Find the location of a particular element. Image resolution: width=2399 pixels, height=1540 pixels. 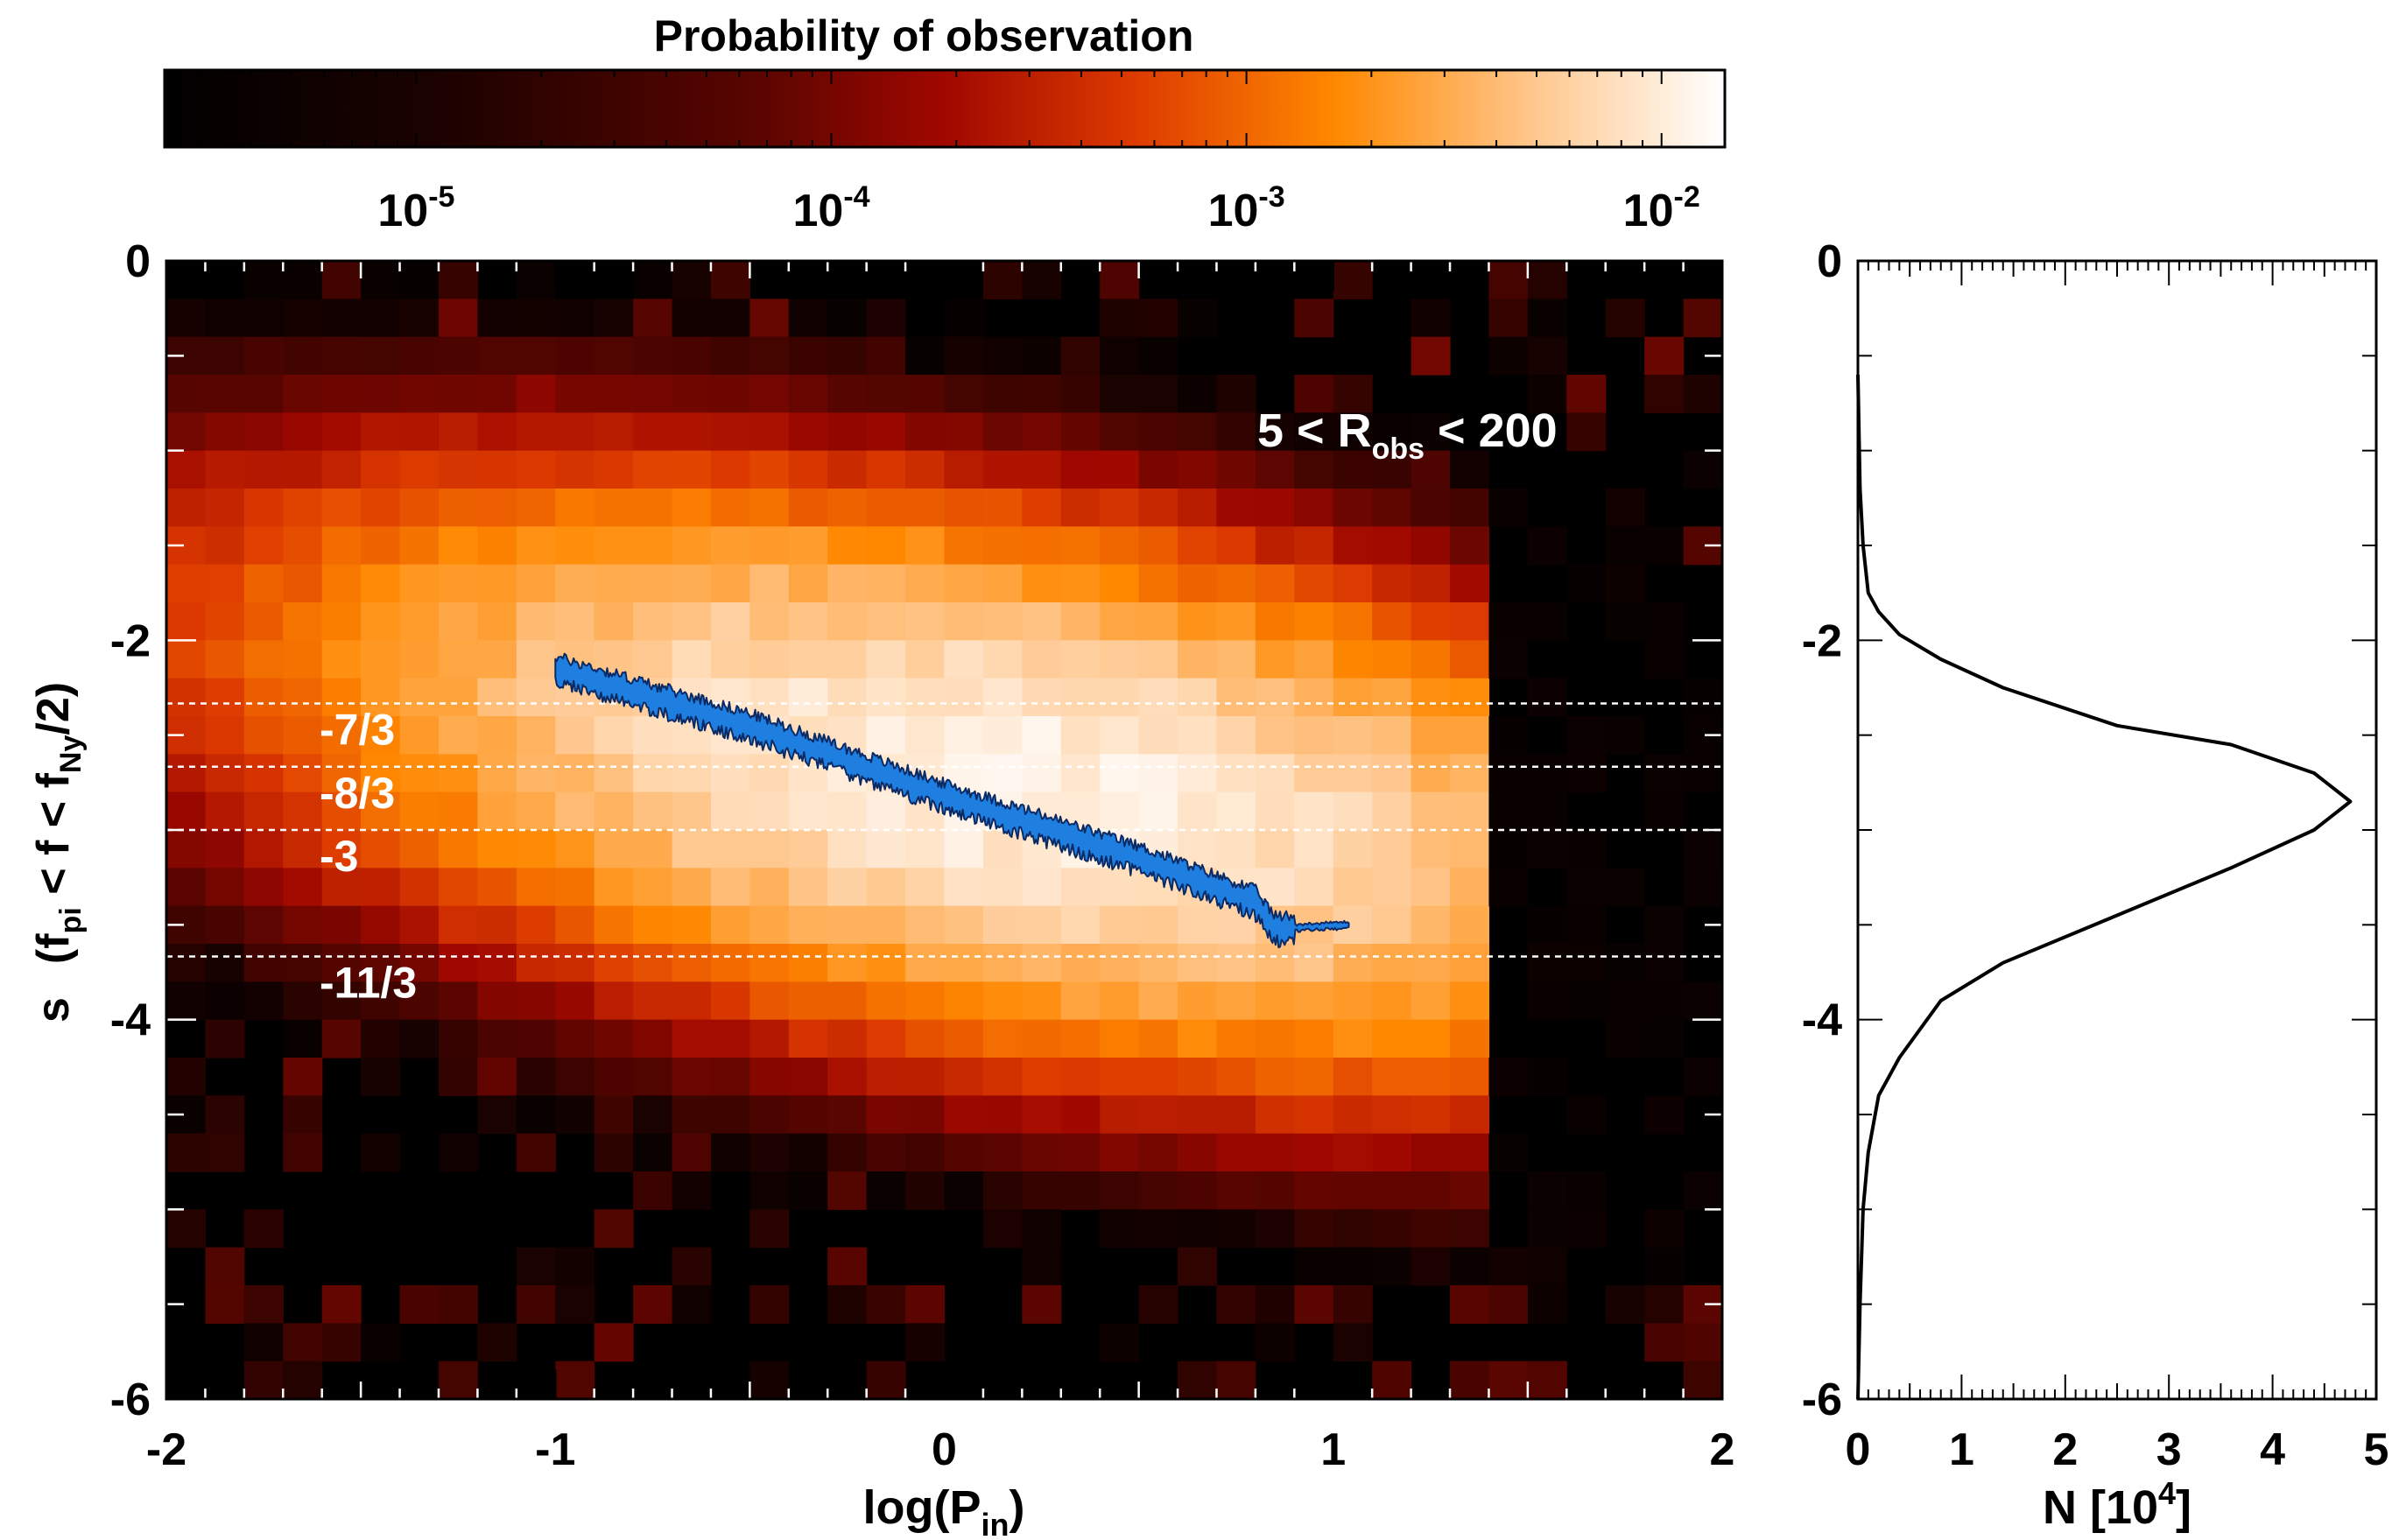

x-tick-label: 2 is located at coordinates (2065, 1449).